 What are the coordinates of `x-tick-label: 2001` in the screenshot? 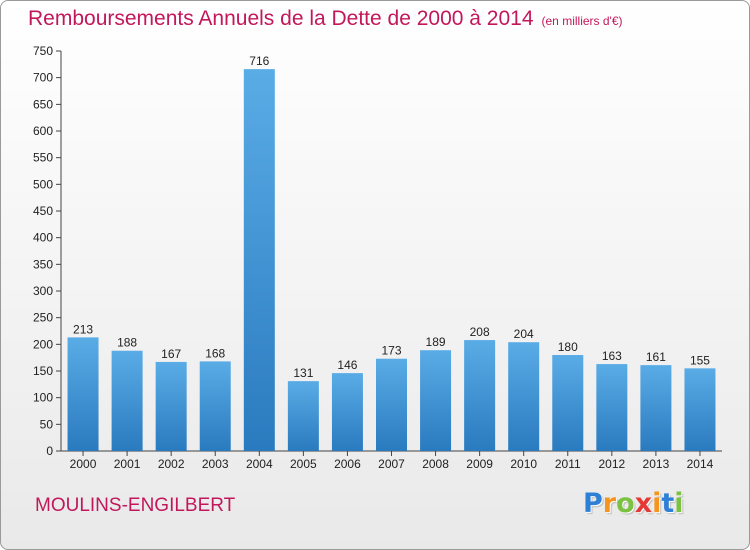 It's located at (127, 464).